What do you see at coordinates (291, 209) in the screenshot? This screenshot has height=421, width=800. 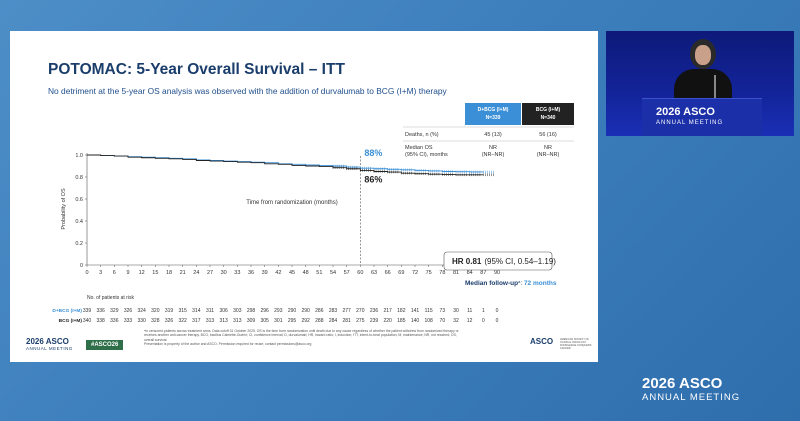 I see `chart-axes` at bounding box center [291, 209].